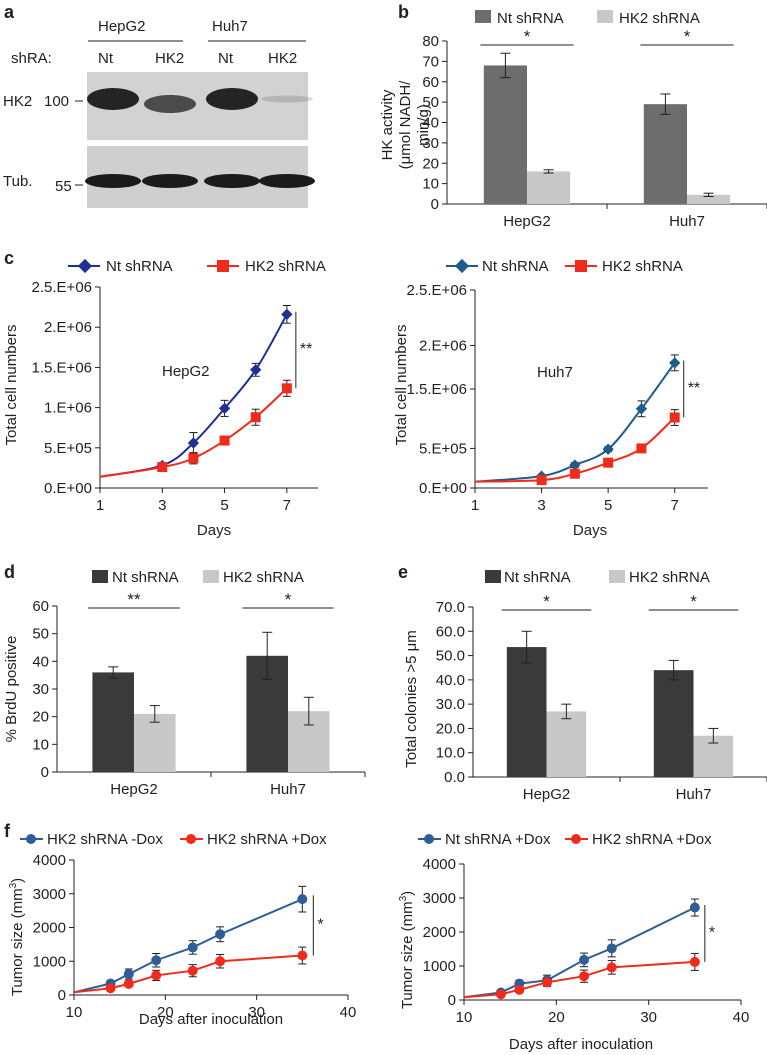  Describe the element at coordinates (40, 744) in the screenshot. I see `y-tick-label: 10` at that location.